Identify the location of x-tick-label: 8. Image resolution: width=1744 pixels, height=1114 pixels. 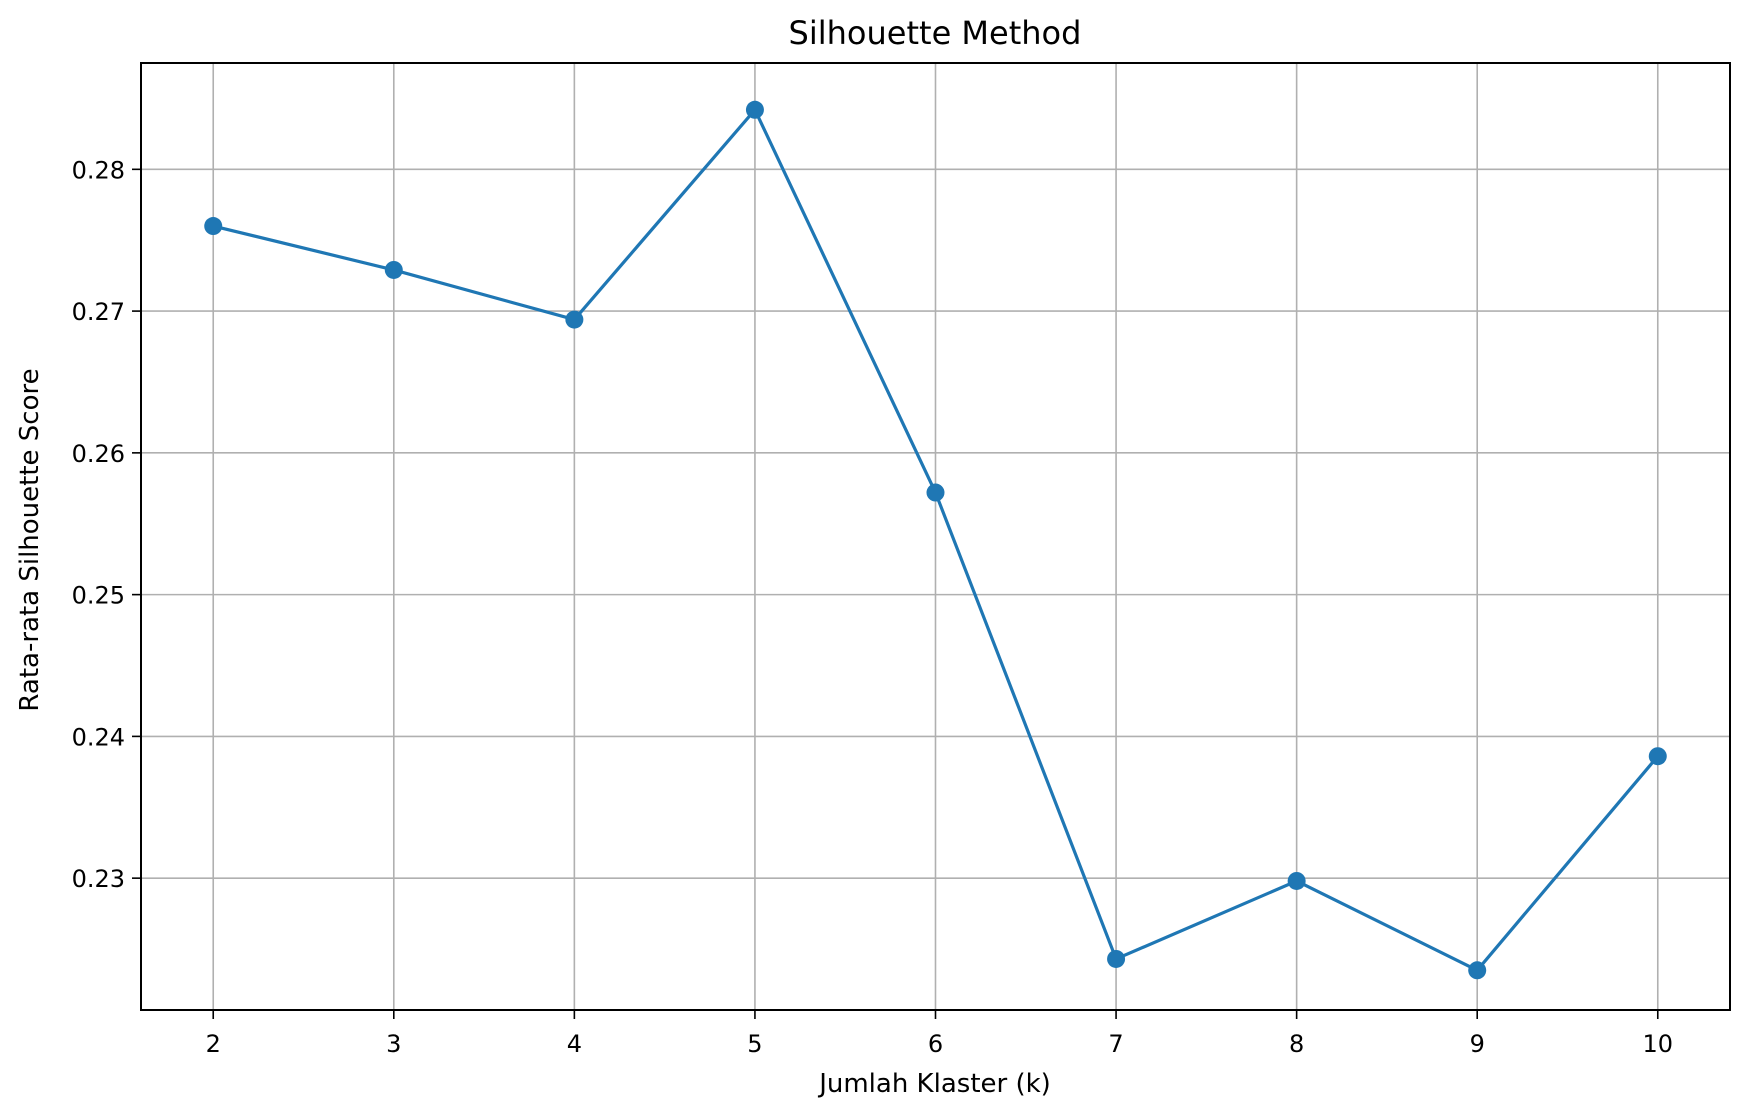
(1296, 1044).